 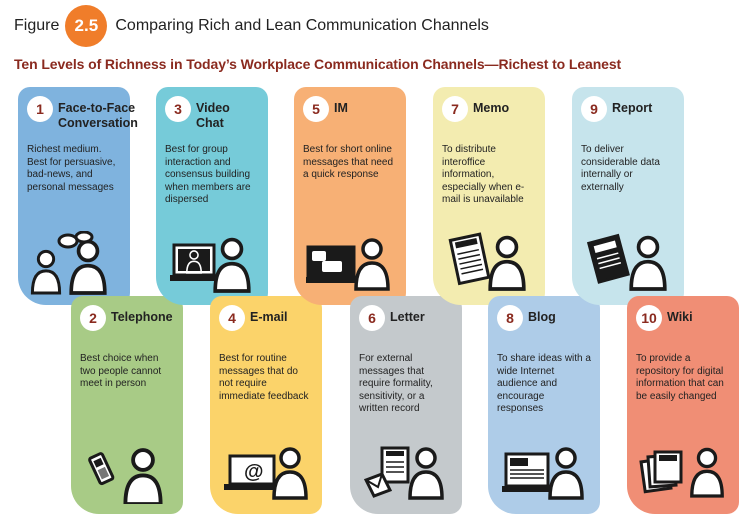 I want to click on card-header: 8 Blog, so click(x=544, y=324).